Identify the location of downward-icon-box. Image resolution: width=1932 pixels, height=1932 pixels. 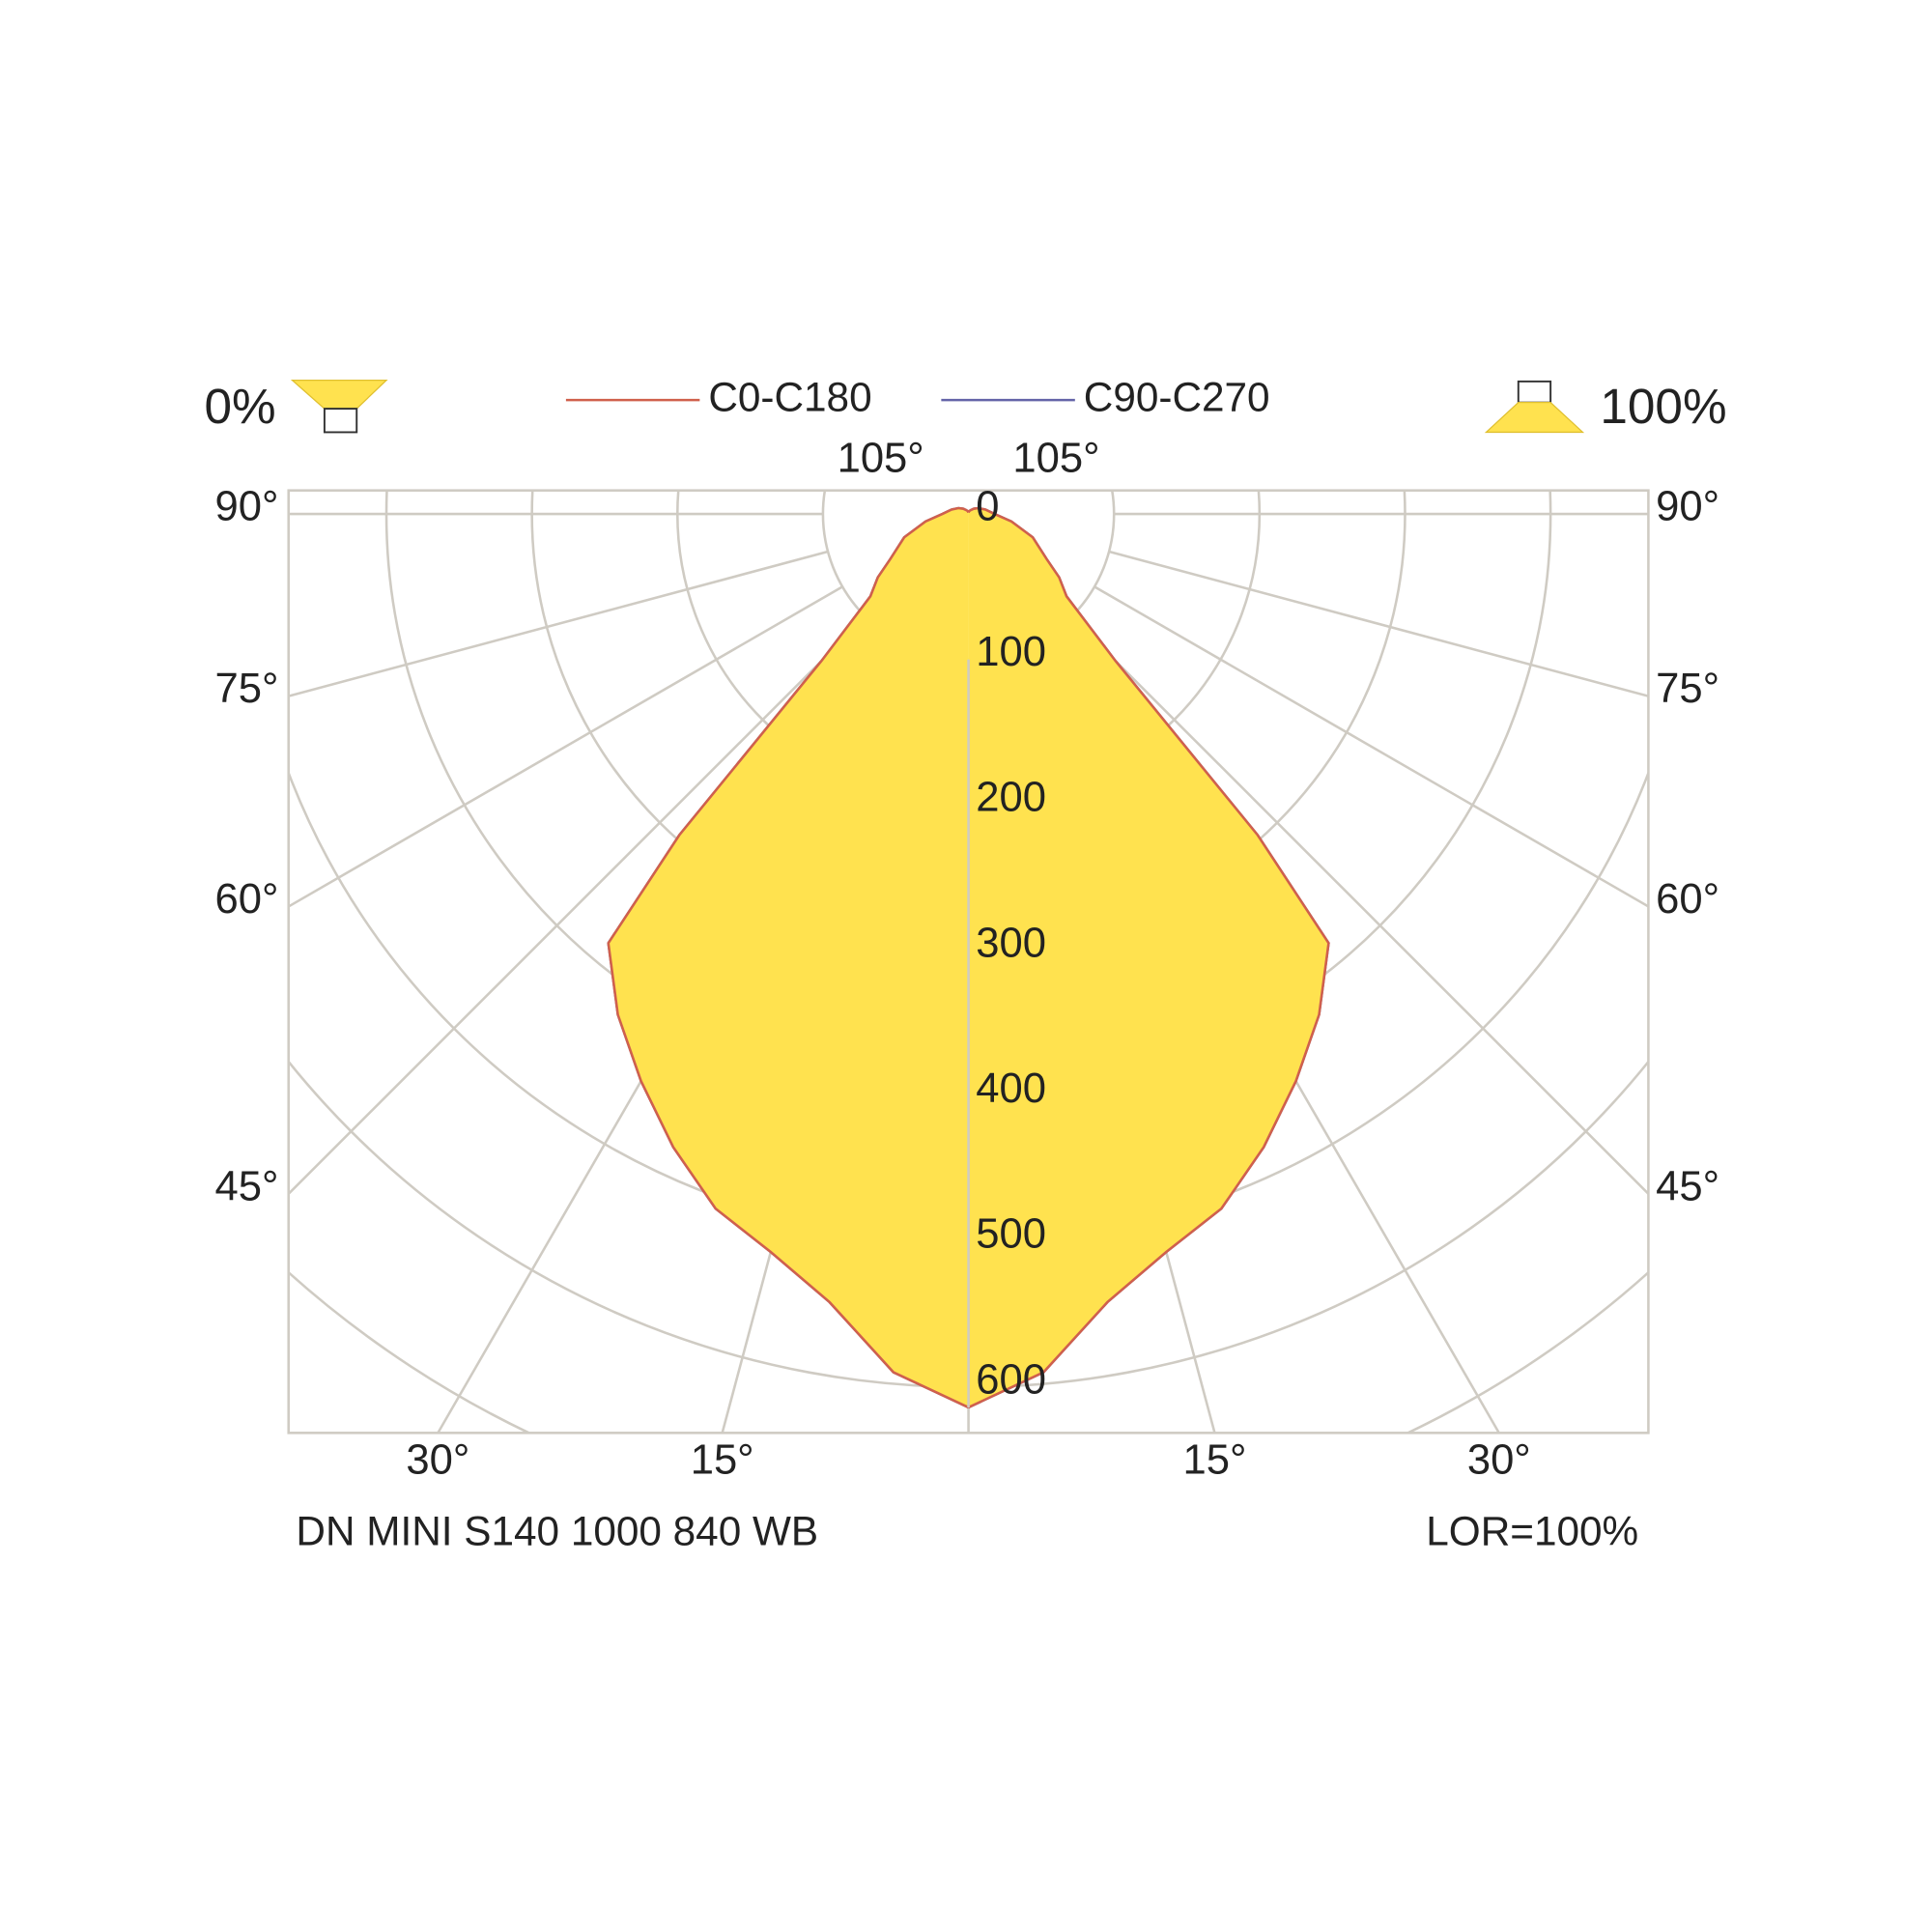
(1534, 392).